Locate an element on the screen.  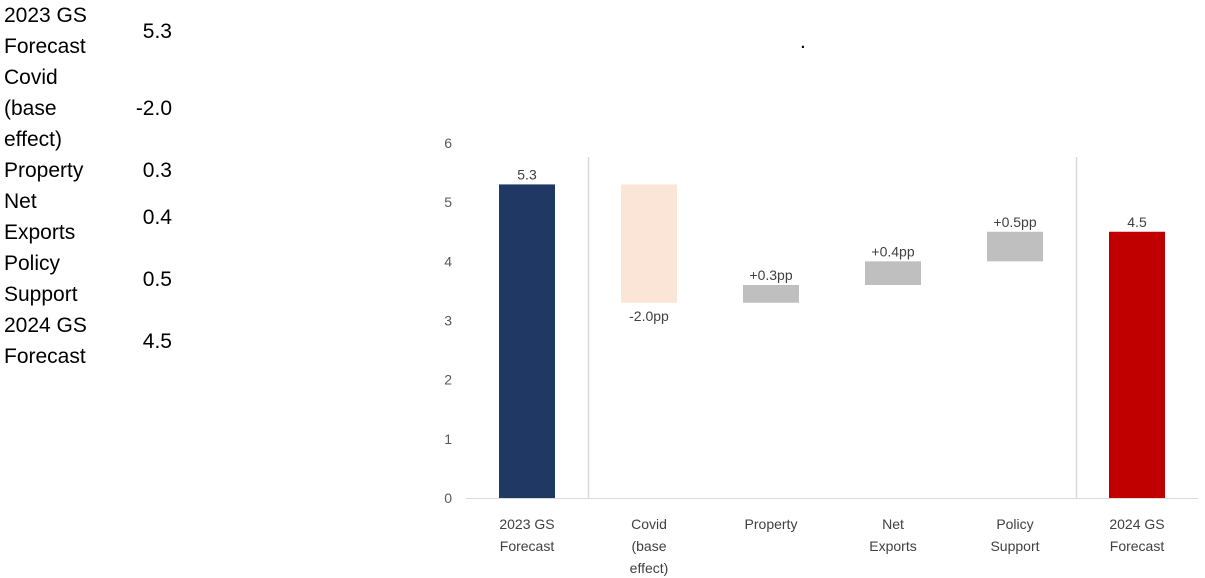
x-tick-label: Policy is located at coordinates (1014, 524).